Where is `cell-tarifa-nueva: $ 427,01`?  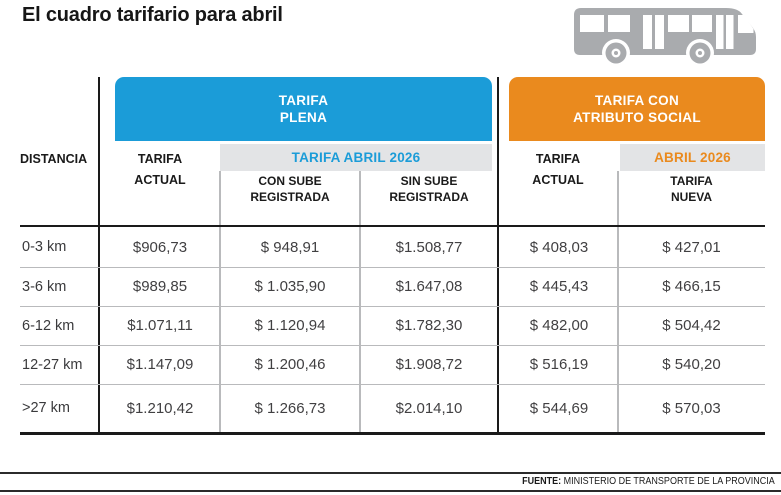 cell-tarifa-nueva: $ 427,01 is located at coordinates (691, 247).